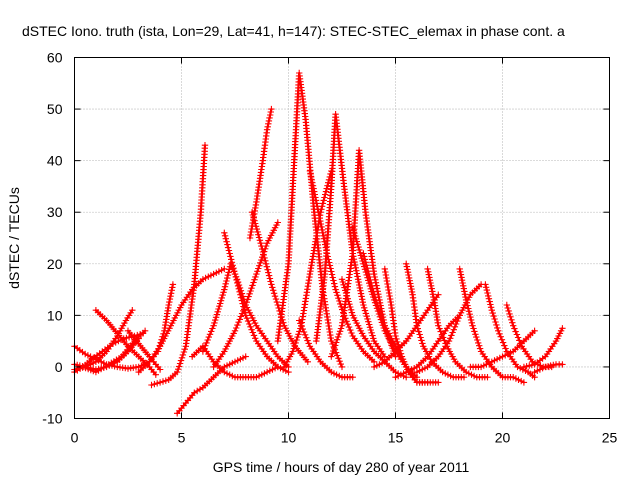 This screenshot has width=640, height=480. What do you see at coordinates (55, 161) in the screenshot?
I see `y-tick-label: 40` at bounding box center [55, 161].